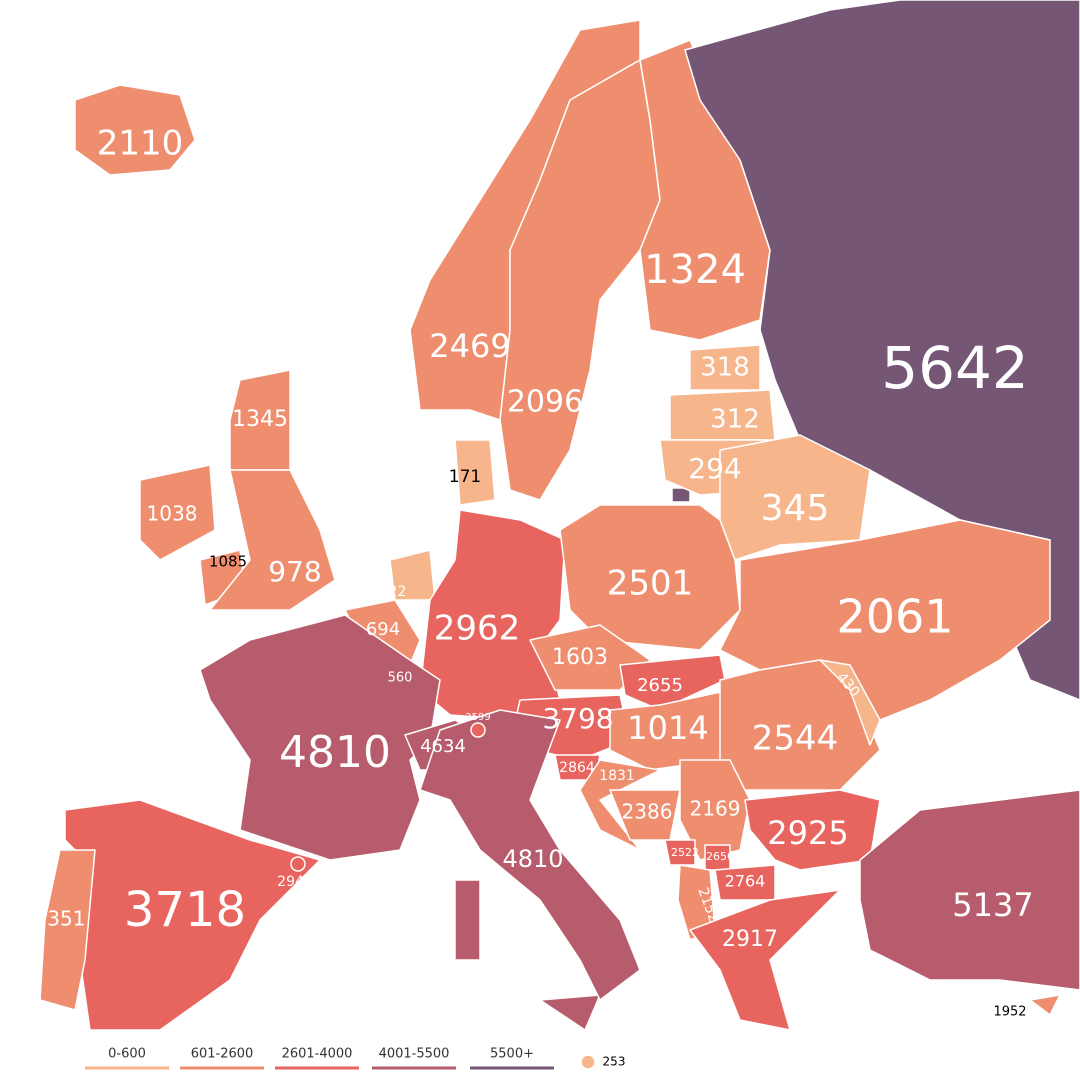 This screenshot has height=1080, width=1080. I want to click on legend-label: 0-600, so click(127, 1054).